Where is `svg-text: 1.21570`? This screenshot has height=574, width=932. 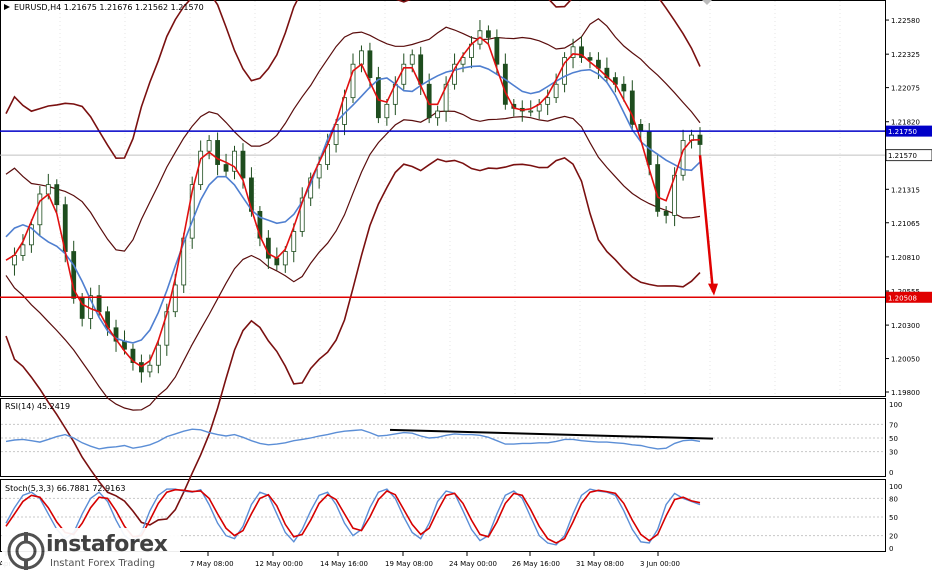 svg-text: 1.21570 is located at coordinates (902, 156).